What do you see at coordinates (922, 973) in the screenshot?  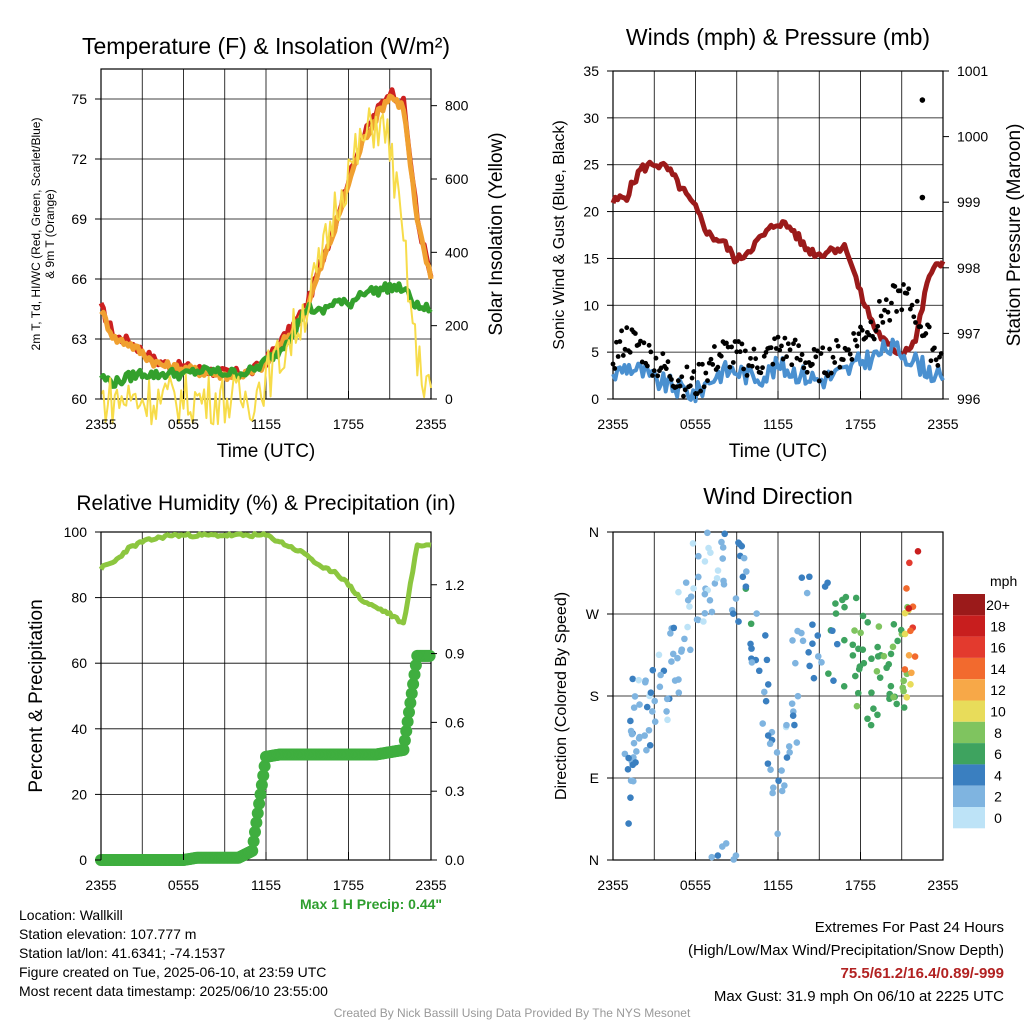 I see `extremes-values: 75.5/61.2/16.4/0.89/-999` at bounding box center [922, 973].